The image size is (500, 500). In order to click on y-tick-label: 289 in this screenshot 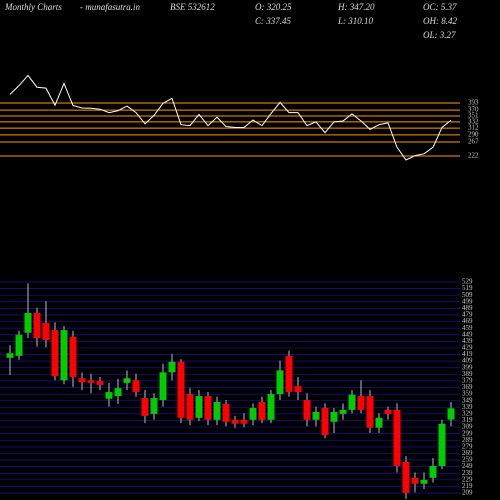, I will do `click(467, 440)`.